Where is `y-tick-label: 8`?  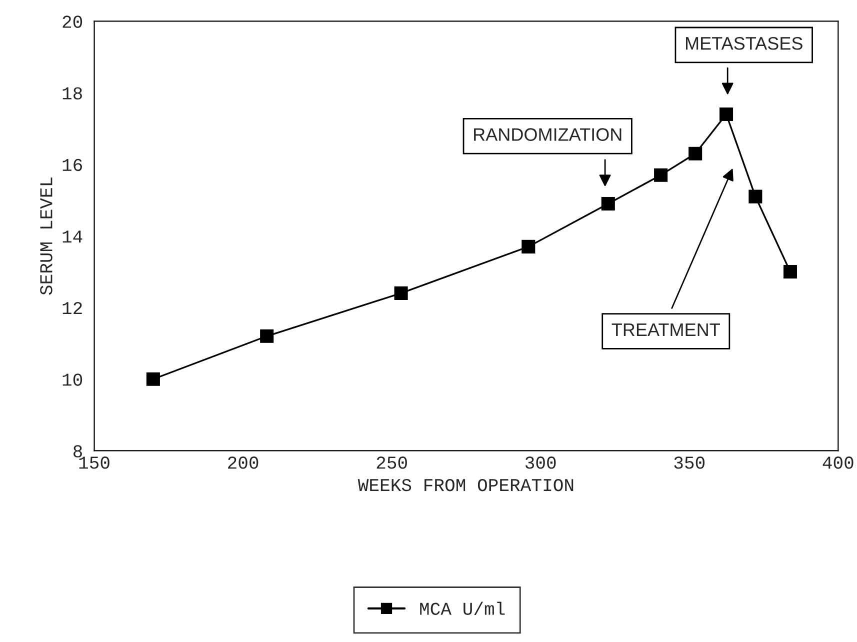
y-tick-label: 8 is located at coordinates (77, 451).